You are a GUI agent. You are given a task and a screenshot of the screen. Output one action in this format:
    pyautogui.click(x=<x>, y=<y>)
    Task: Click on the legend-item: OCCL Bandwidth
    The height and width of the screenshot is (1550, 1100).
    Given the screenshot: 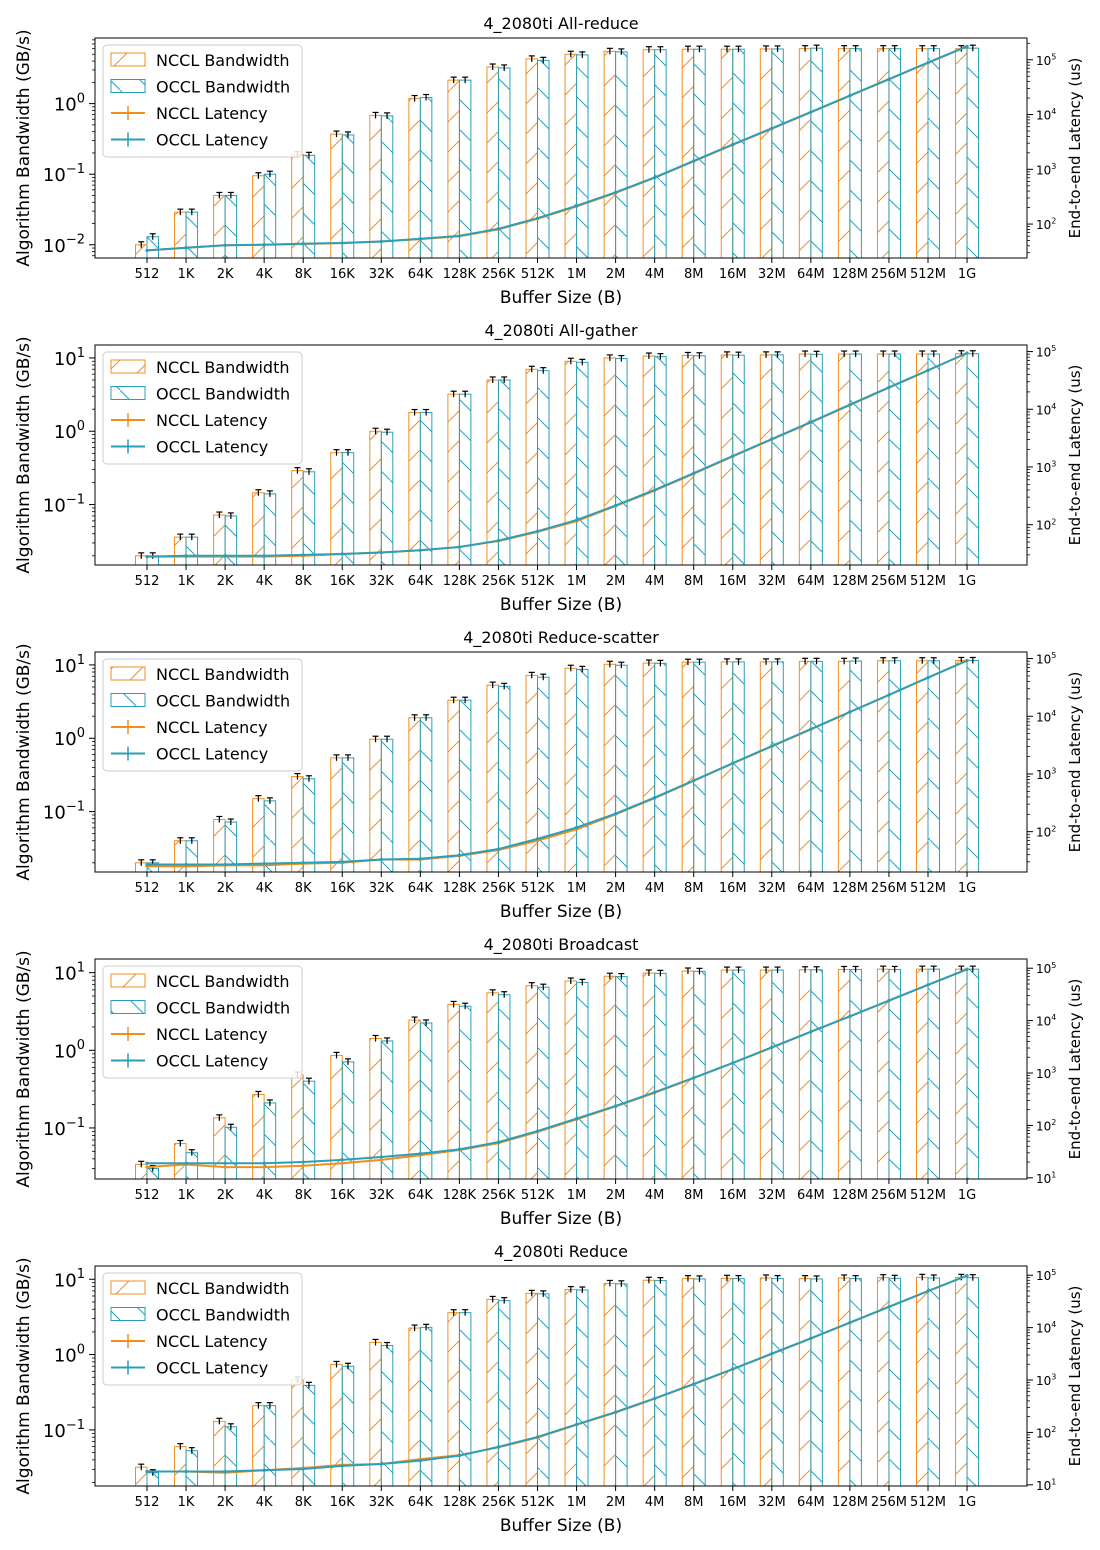 What is the action you would take?
    pyautogui.click(x=200, y=1315)
    